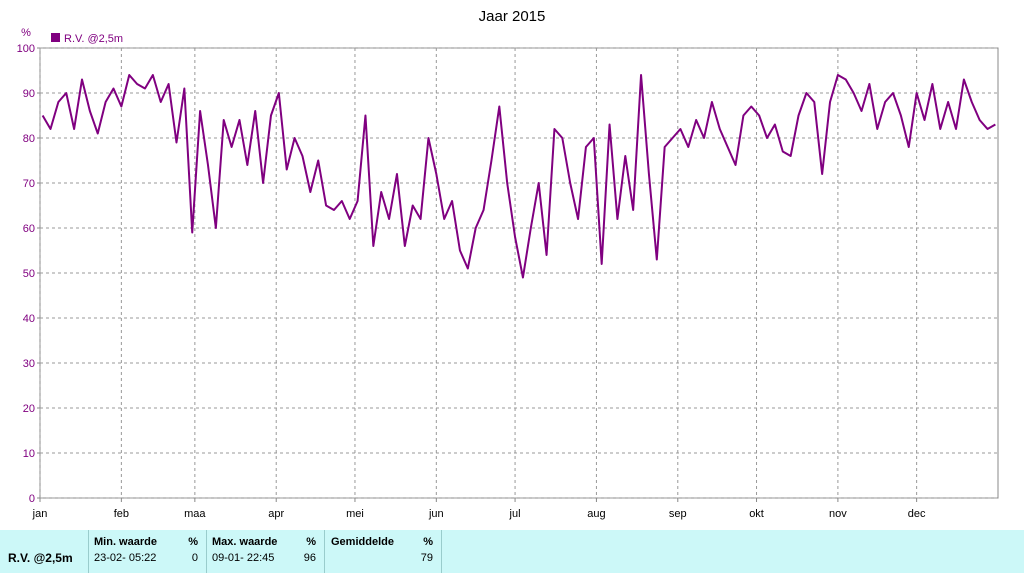 The height and width of the screenshot is (573, 1024). I want to click on x-tick-label: jun, so click(436, 514).